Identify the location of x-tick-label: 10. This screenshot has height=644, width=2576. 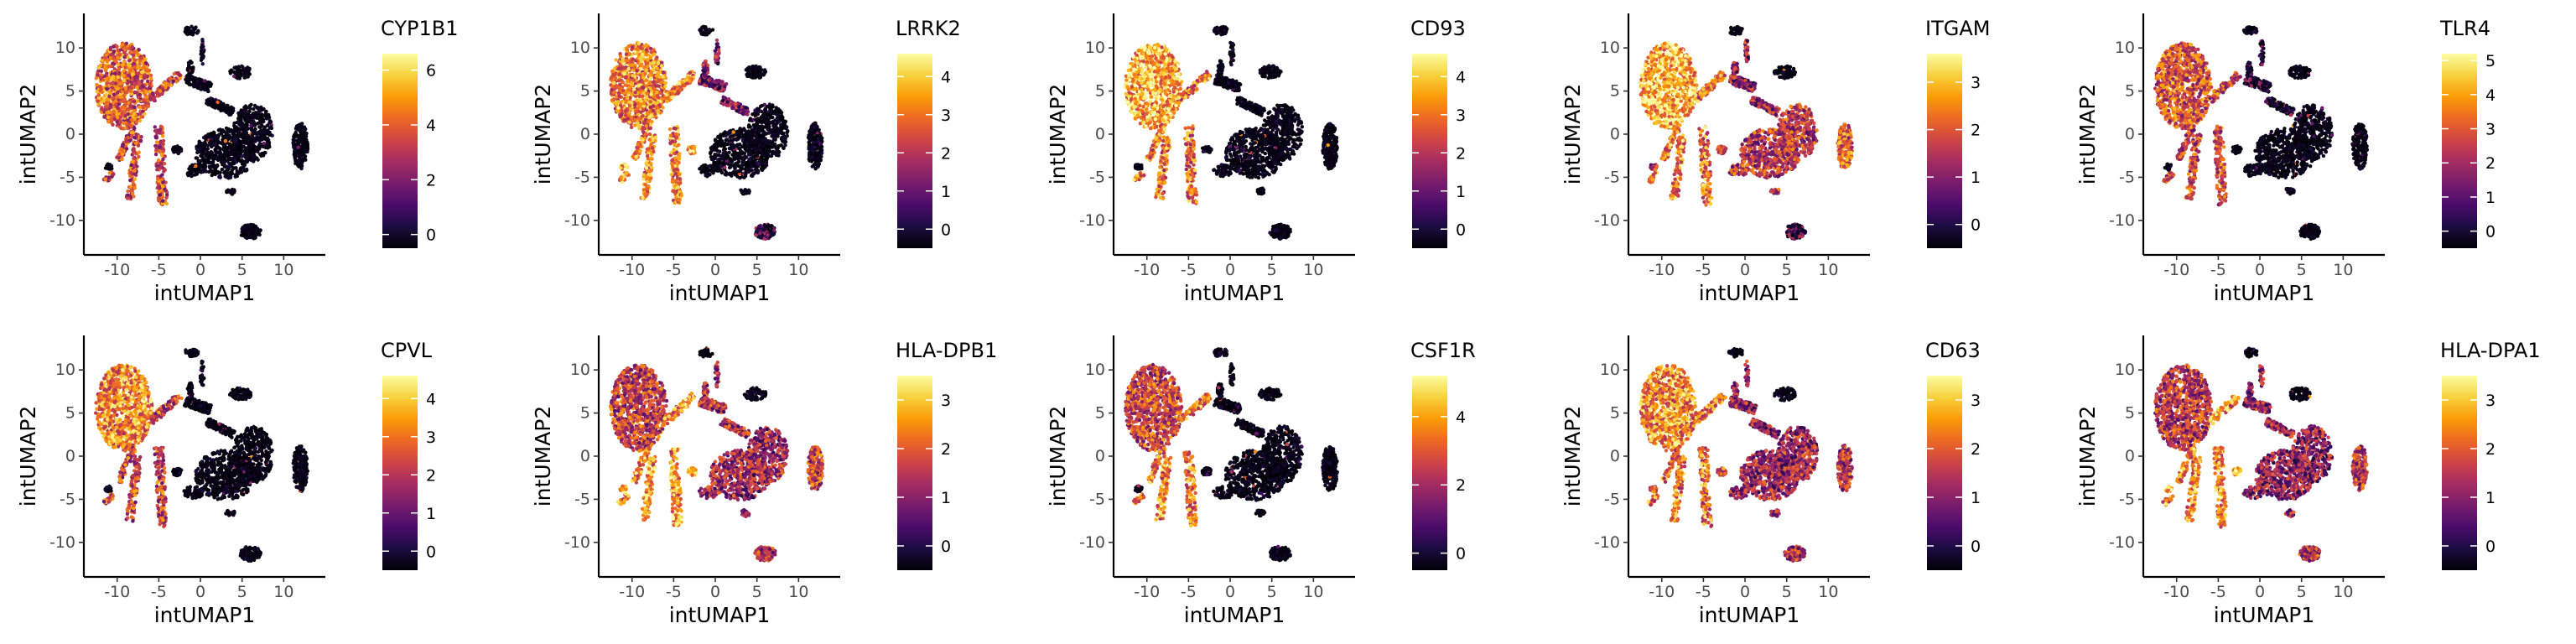
(283, 270).